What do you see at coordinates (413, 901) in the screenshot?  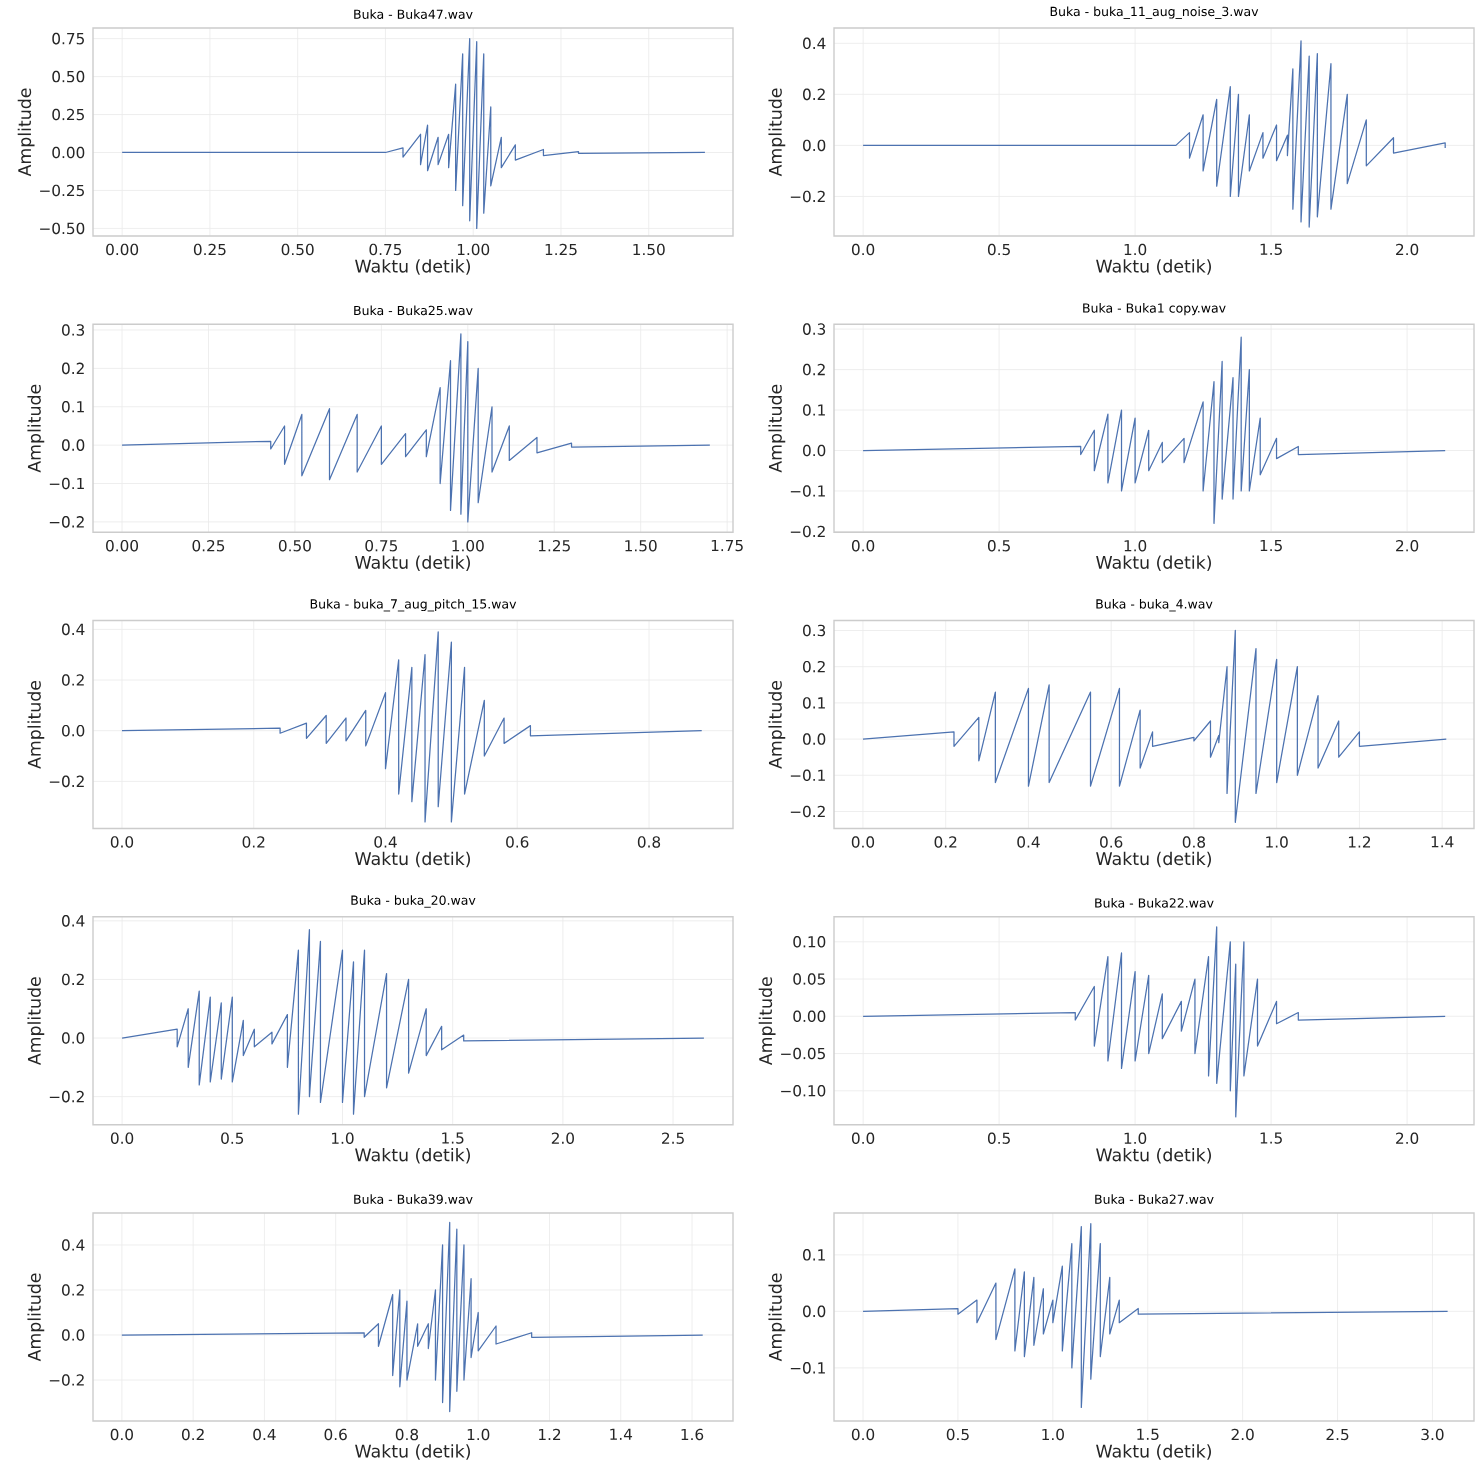 I see `chart-title: Buka - buka_20.wav` at bounding box center [413, 901].